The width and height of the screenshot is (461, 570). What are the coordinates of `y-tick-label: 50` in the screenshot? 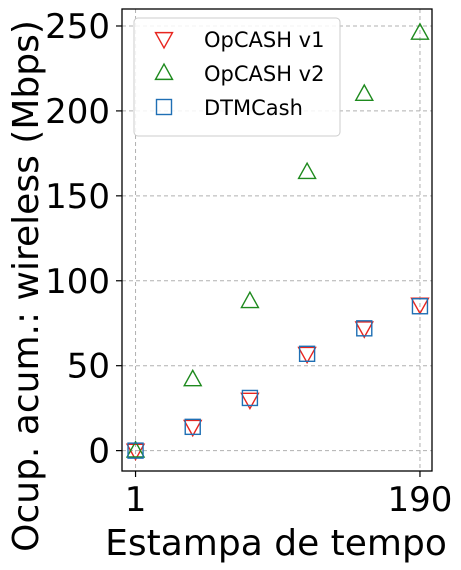 It's located at (88, 367).